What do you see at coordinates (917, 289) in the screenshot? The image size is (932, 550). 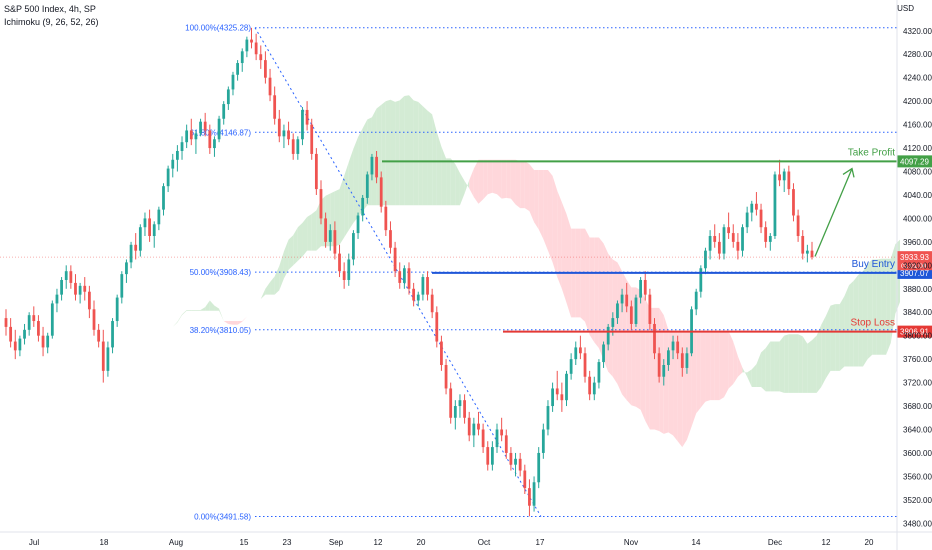 I see `y-tick-label: 3880.00` at bounding box center [917, 289].